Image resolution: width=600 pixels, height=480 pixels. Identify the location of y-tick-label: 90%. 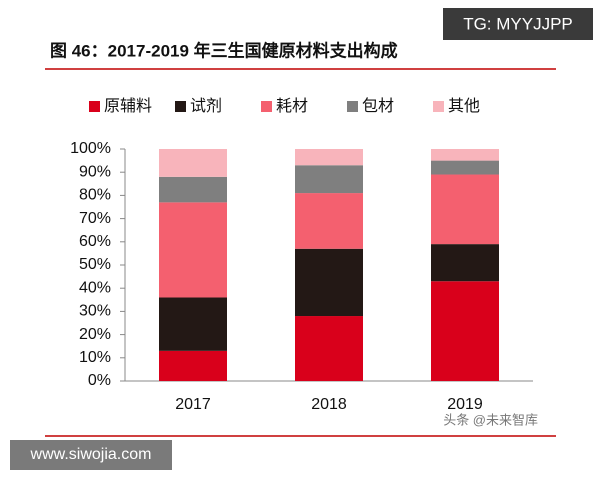
(95, 171).